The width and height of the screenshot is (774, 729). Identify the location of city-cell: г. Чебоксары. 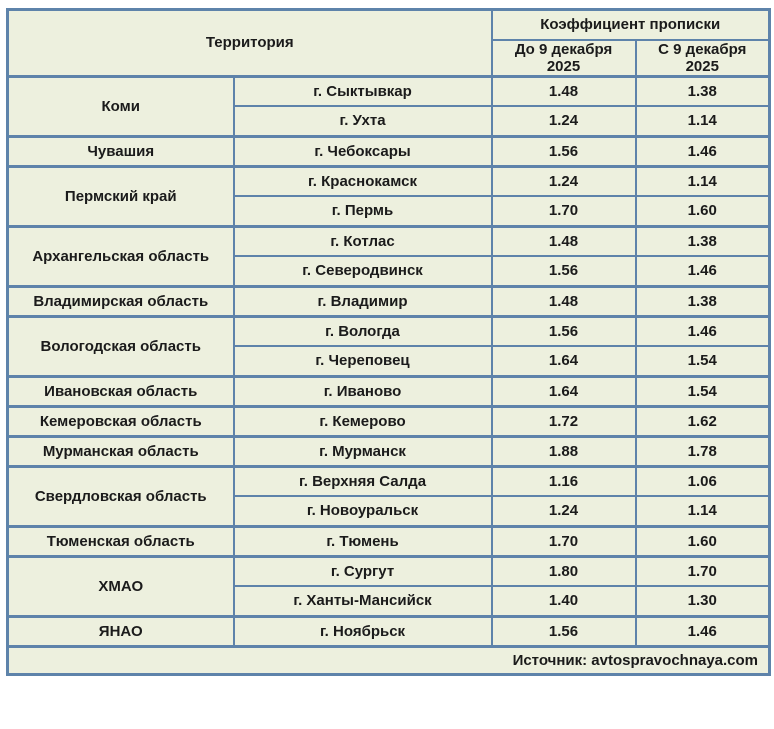
(362, 150).